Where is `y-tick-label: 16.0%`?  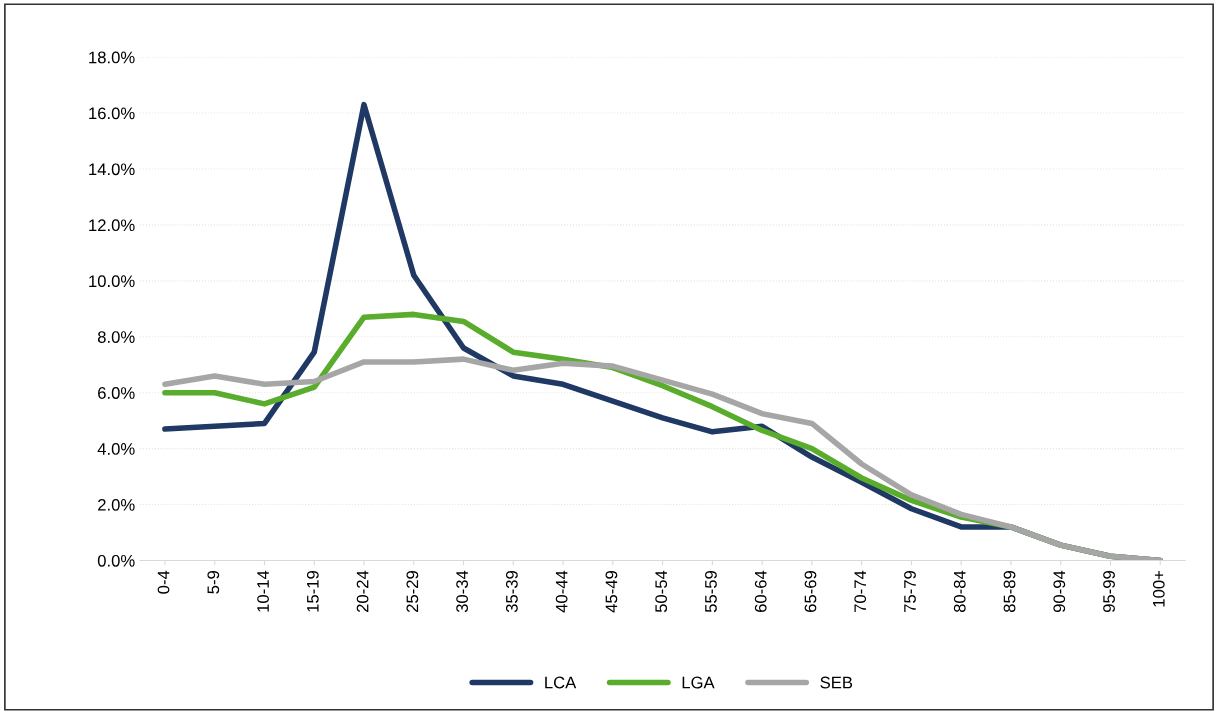
y-tick-label: 16.0% is located at coordinates (112, 113).